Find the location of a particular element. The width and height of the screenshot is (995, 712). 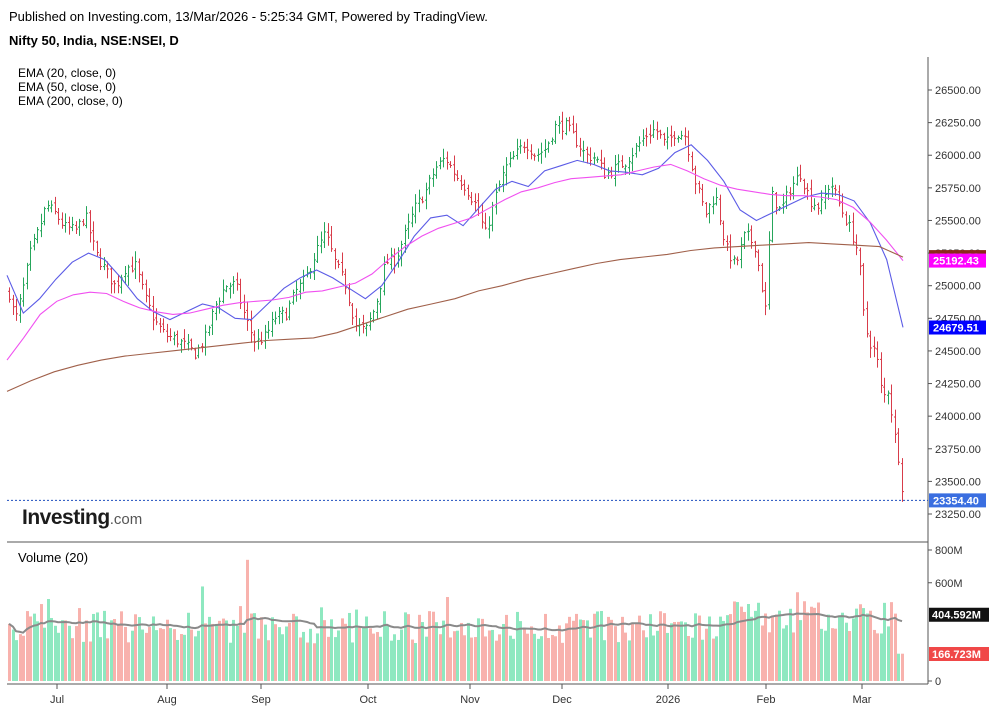

price-tick-label: 26250.00 is located at coordinates (958, 124).